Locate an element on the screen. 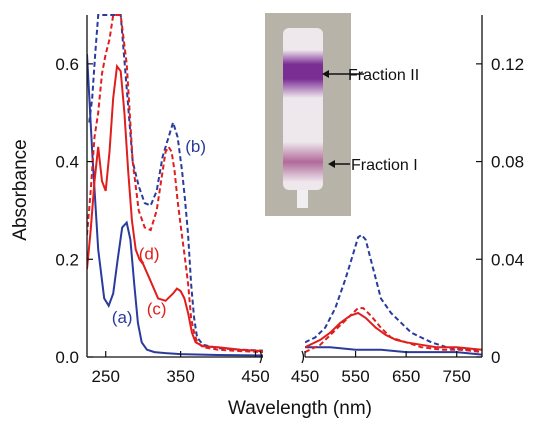  inset-band-fraction-i is located at coordinates (303, 162).